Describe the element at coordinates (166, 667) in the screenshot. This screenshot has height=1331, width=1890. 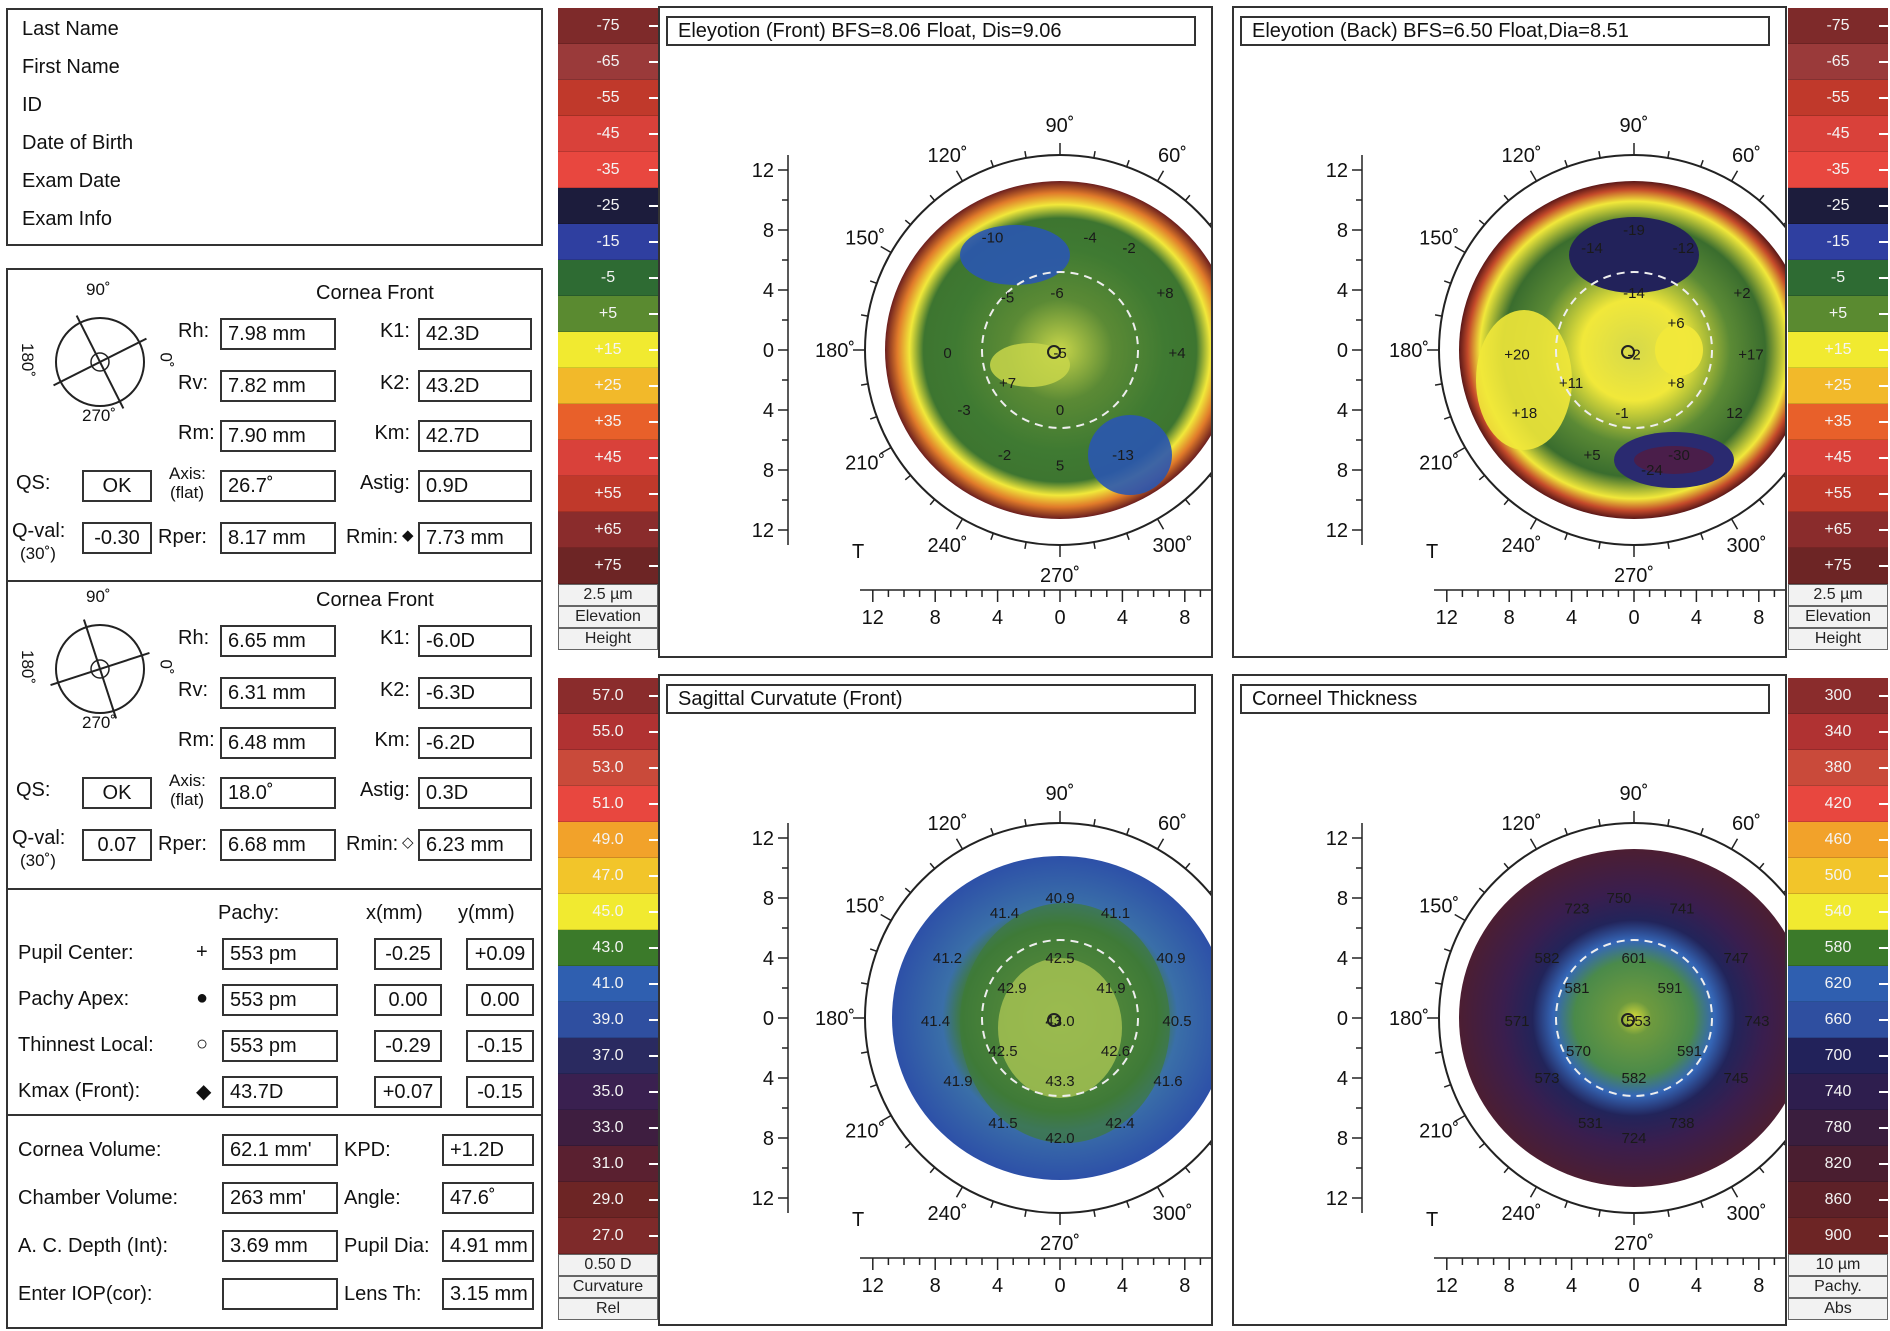
I see `label-0: 0˚` at that location.